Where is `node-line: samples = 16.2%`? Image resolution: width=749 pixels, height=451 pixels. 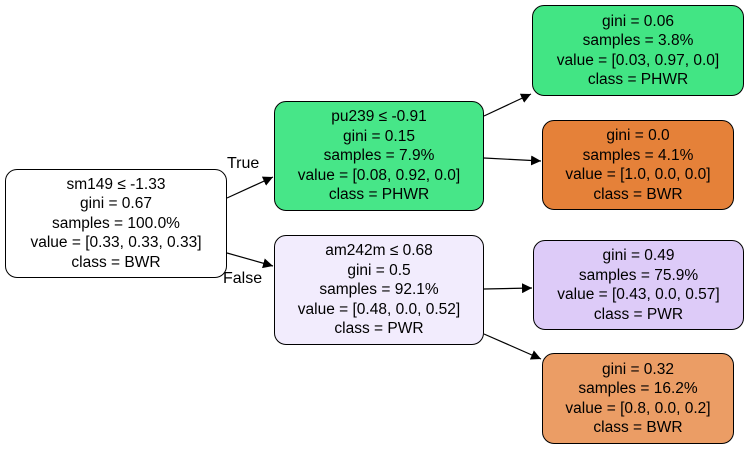
node-line: samples = 16.2% is located at coordinates (638, 388).